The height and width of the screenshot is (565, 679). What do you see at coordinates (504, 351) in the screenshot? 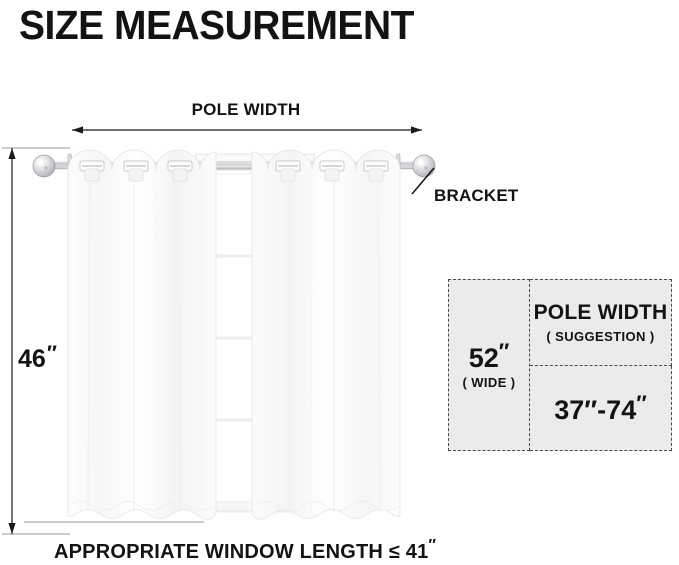
I see `spec-width-unit: ″` at bounding box center [504, 351].